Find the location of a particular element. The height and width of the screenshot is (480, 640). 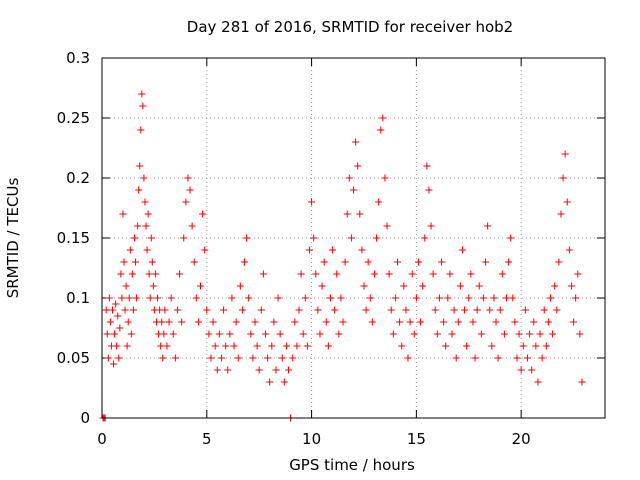

x-tick-label: 15 is located at coordinates (416, 439).